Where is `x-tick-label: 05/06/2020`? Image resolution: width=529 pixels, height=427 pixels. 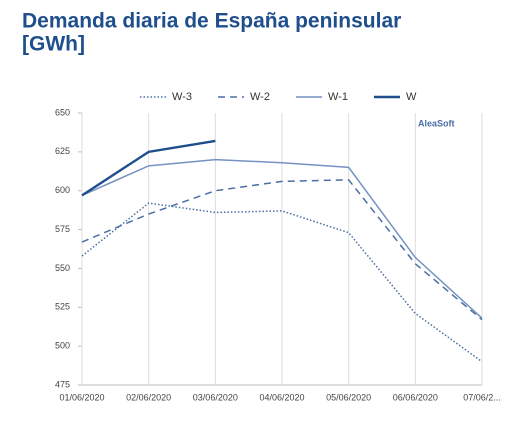
x-tick-label: 05/06/2020 is located at coordinates (348, 397).